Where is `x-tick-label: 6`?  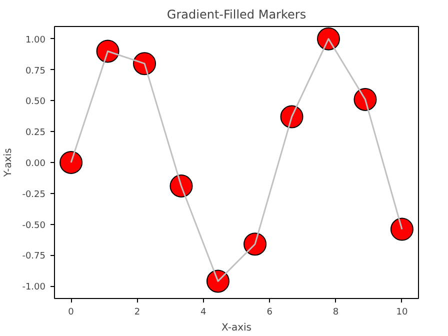
x-tick-label: 6 is located at coordinates (269, 313).